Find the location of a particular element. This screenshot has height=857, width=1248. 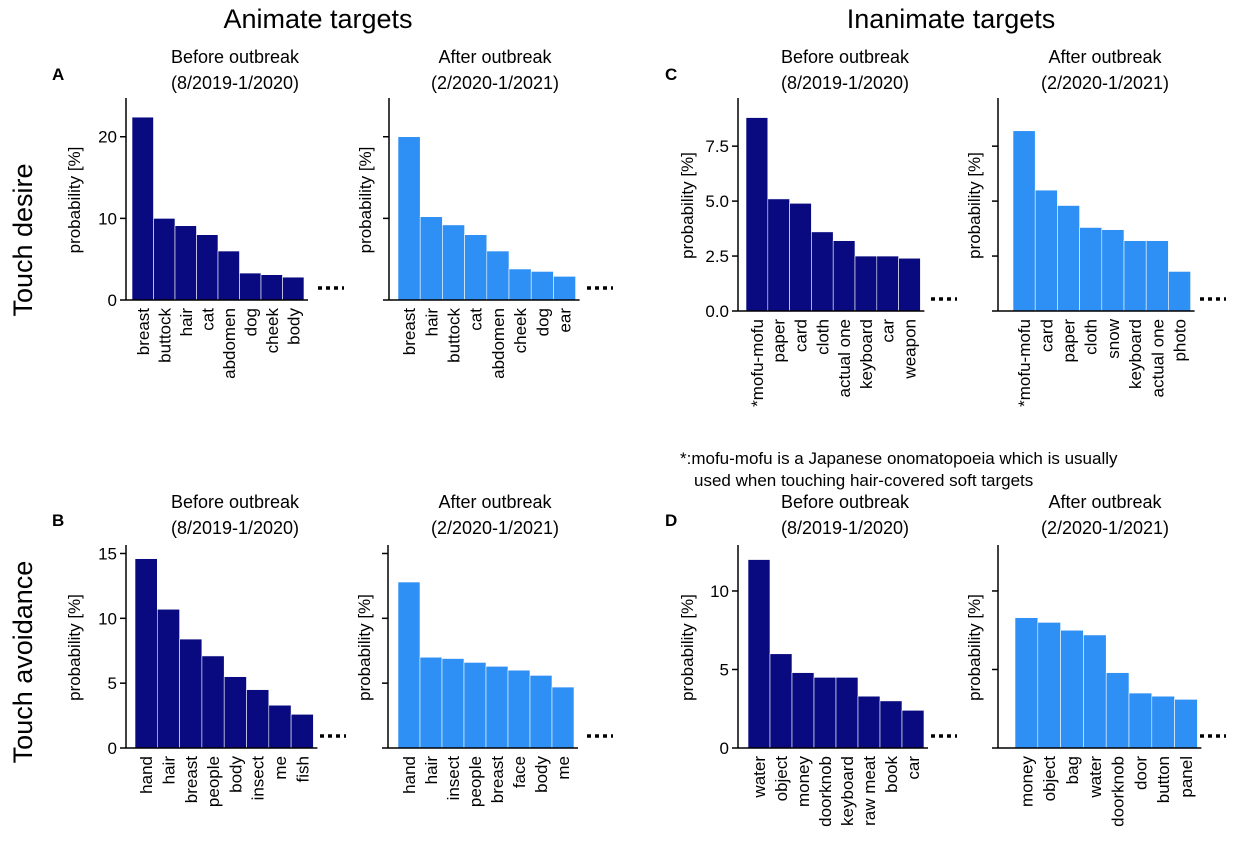

x-category-label: actual one is located at coordinates (1157, 358).